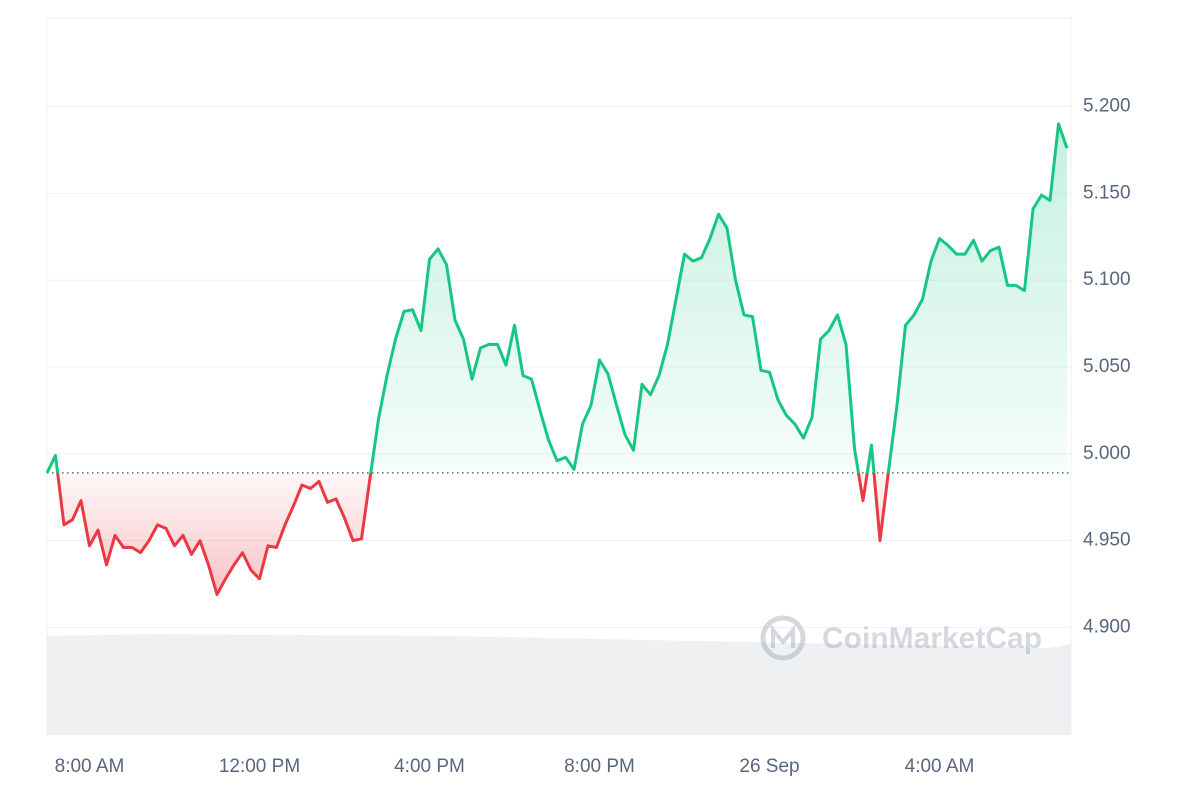  Describe the element at coordinates (599, 766) in the screenshot. I see `x-tick-label: 8:00 PM` at that location.